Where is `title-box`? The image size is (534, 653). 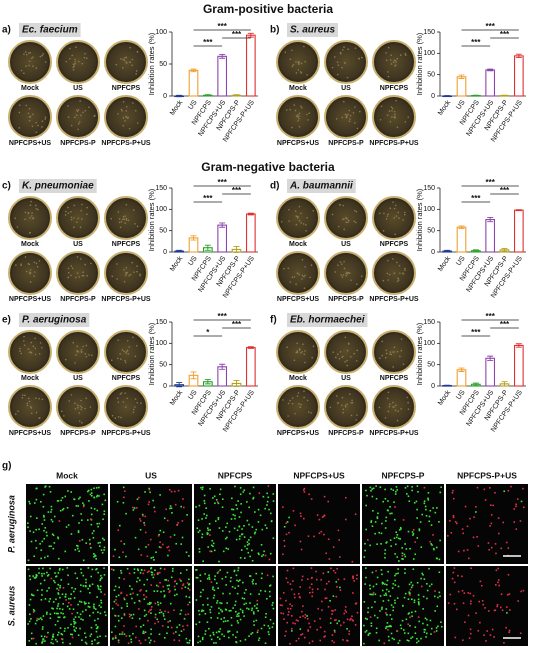 title-box is located at coordinates (50, 30).